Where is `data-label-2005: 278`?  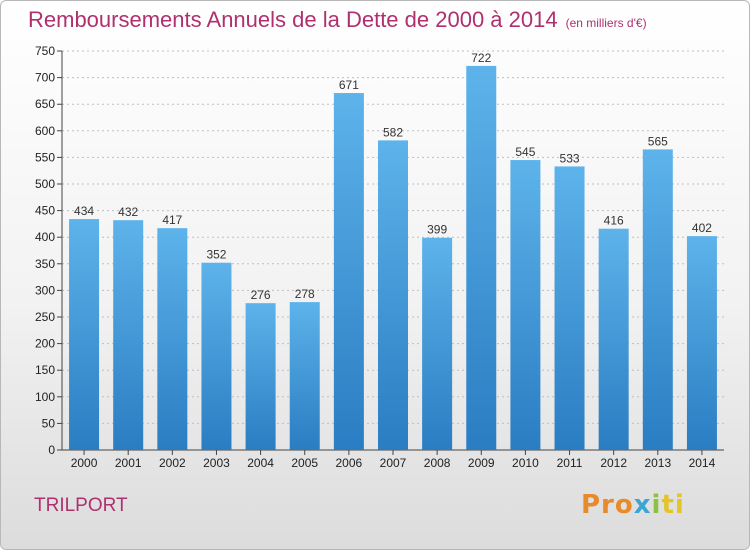 data-label-2005: 278 is located at coordinates (305, 294).